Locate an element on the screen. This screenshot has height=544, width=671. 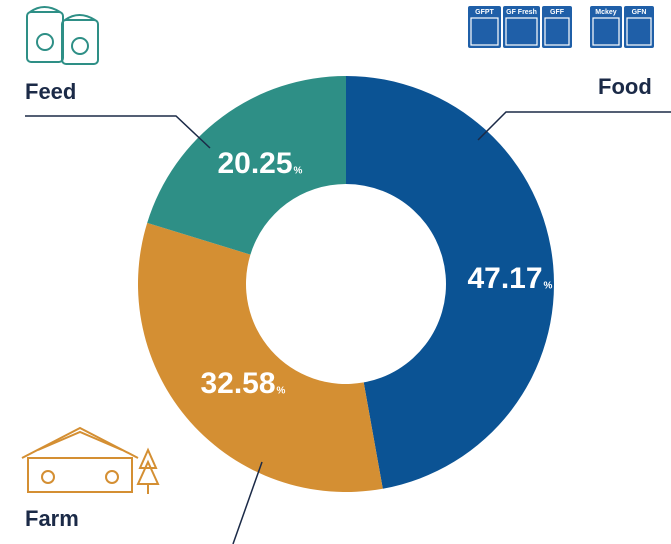
brand-label: GFF is located at coordinates (557, 12).